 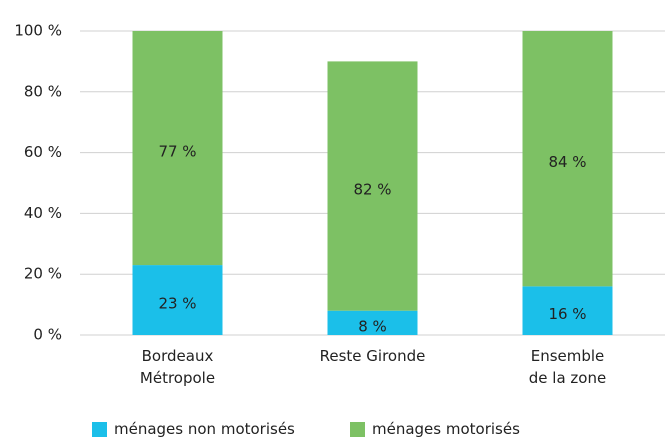 What do you see at coordinates (372, 190) in the screenshot?
I see `value-label: 82 %` at bounding box center [372, 190].